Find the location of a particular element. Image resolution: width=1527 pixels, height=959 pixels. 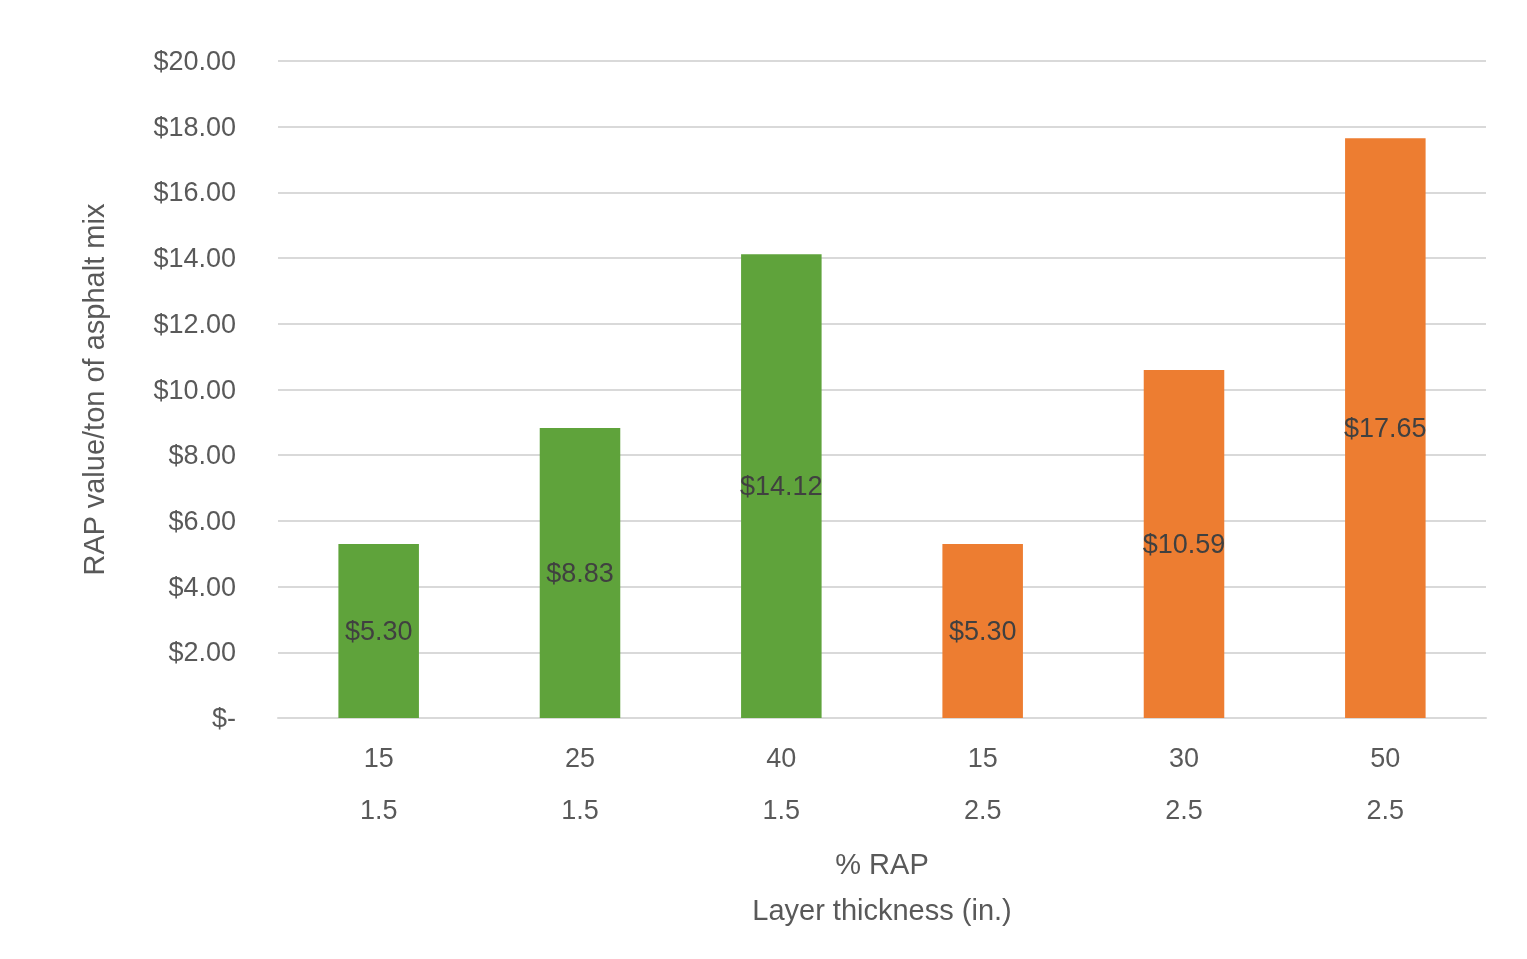

x-tick-label: 15 1.5 is located at coordinates (378, 784).